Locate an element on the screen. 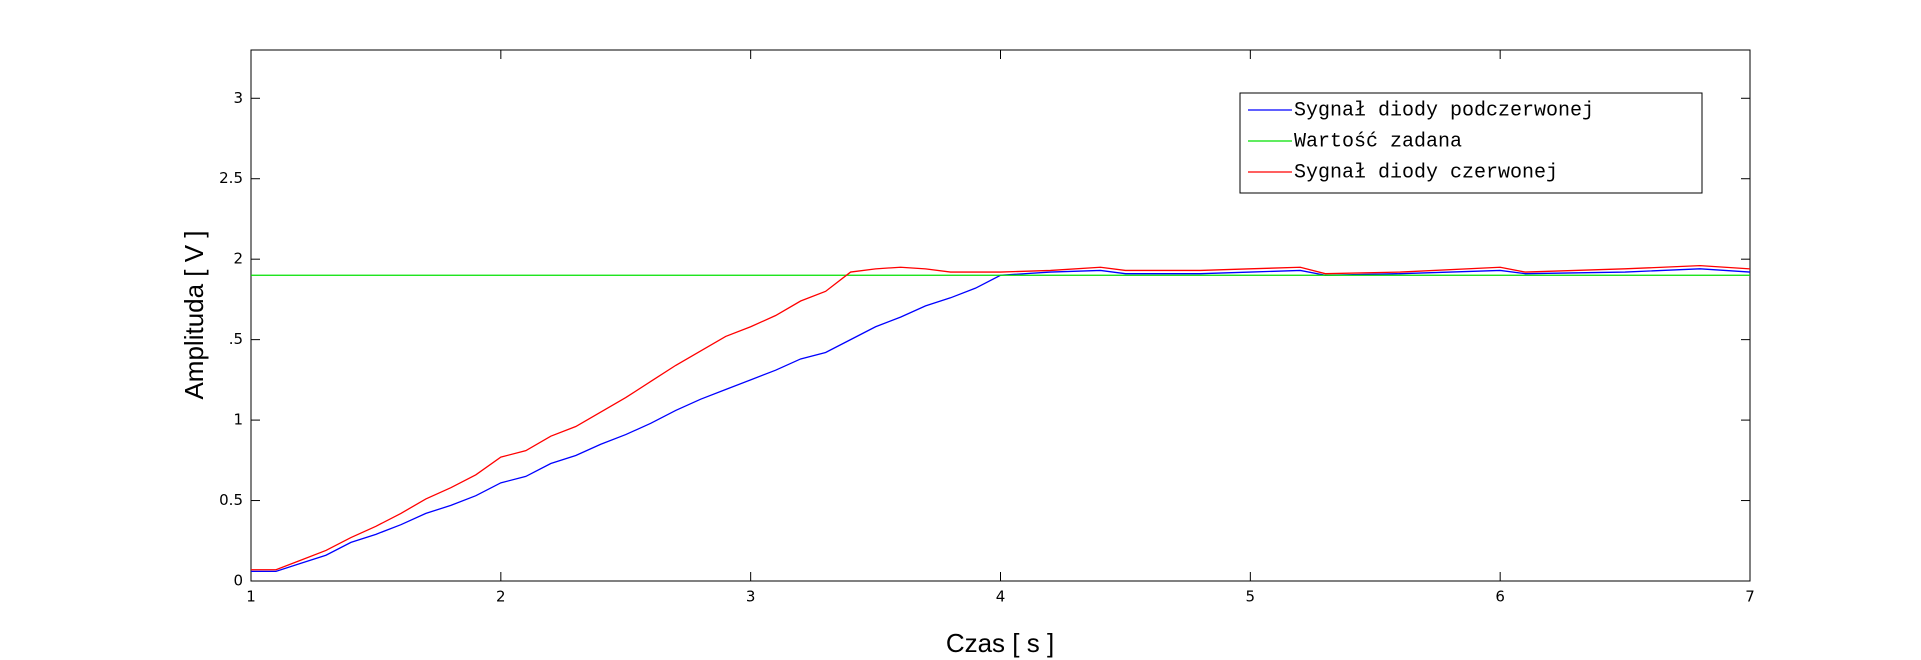 Image resolution: width=1921 pixels, height=660 pixels. x-tick-label: 1 is located at coordinates (251, 597).